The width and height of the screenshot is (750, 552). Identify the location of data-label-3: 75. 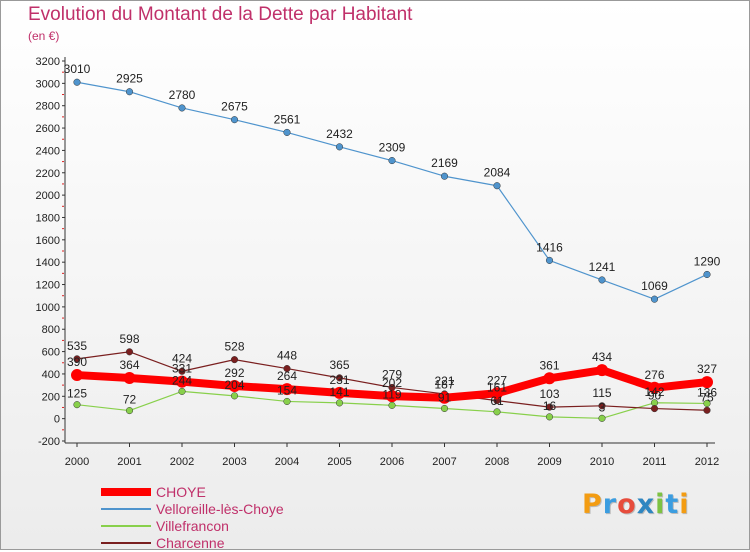
(707, 397).